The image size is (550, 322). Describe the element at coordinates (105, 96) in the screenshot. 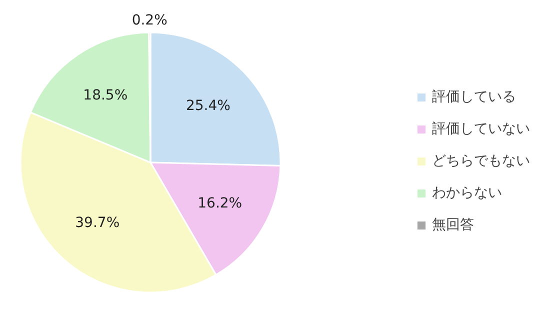

I see `data-label: 18.5%` at that location.